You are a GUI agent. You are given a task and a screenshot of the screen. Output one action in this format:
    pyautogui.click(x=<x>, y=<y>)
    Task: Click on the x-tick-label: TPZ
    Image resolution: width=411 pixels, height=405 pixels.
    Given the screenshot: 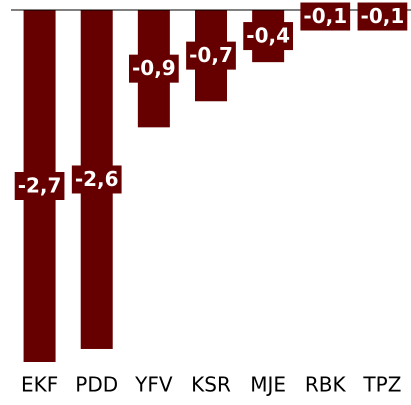 What is the action you would take?
    pyautogui.click(x=381, y=385)
    